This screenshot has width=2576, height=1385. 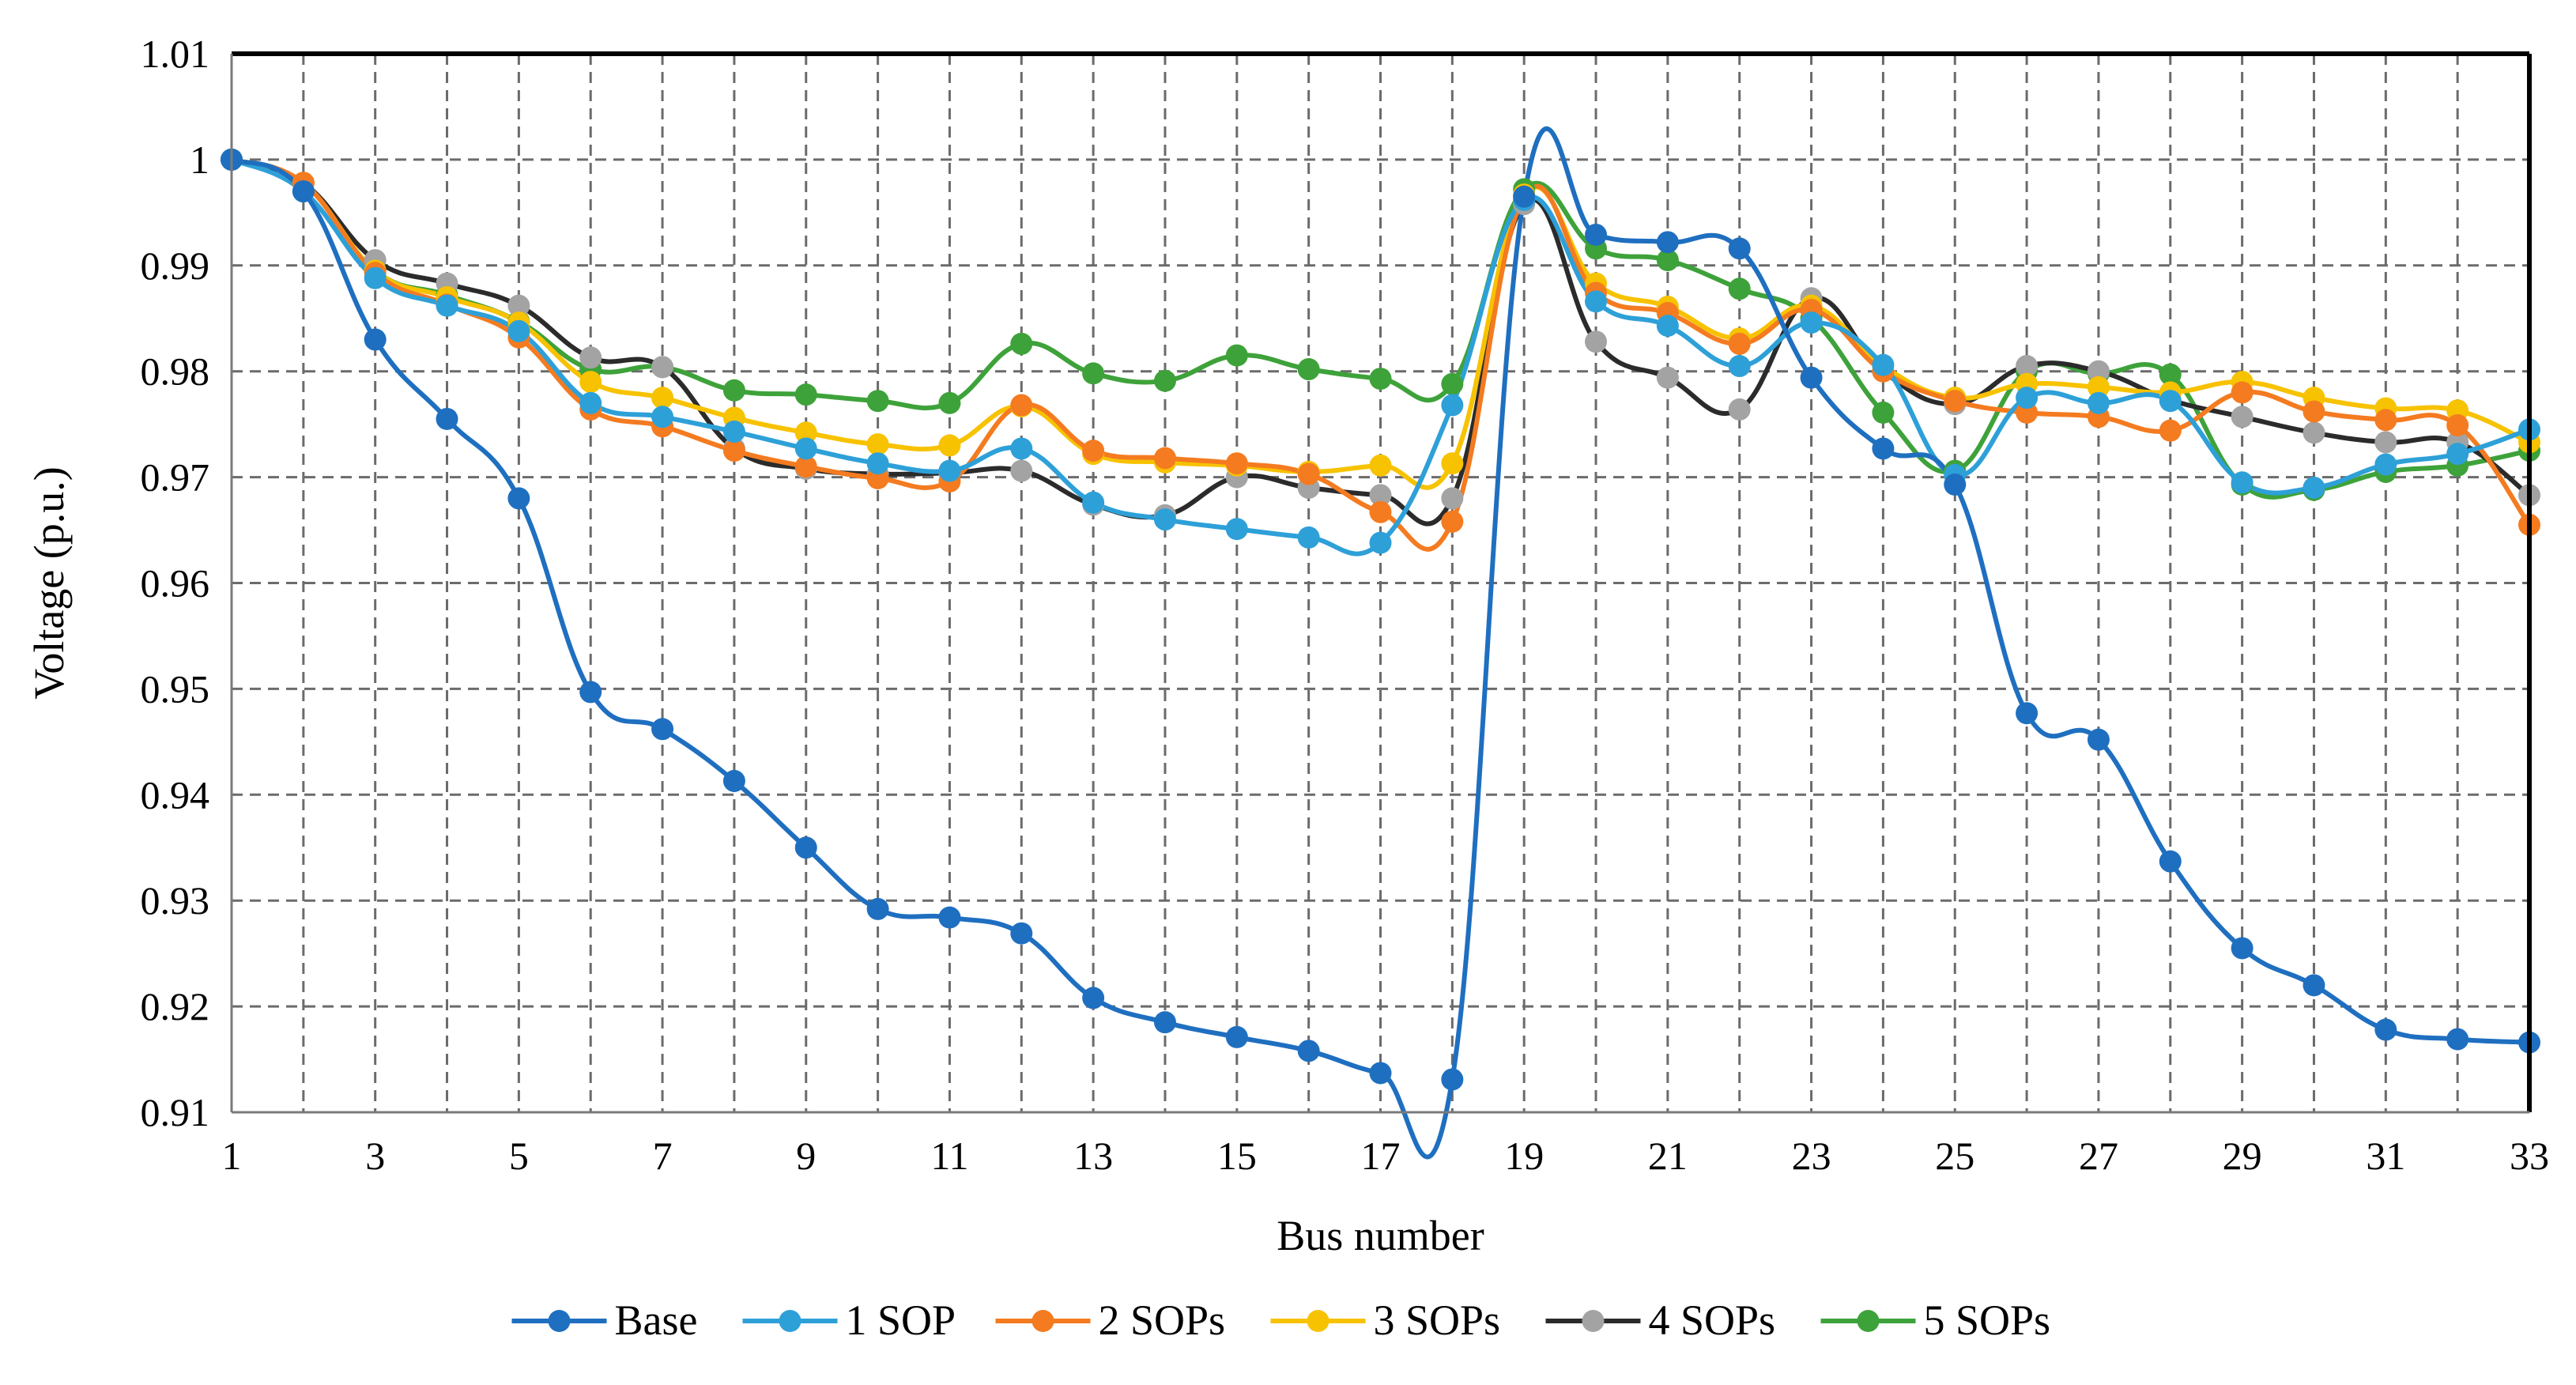 What do you see at coordinates (232, 1156) in the screenshot?
I see `x-tick-label: 1` at bounding box center [232, 1156].